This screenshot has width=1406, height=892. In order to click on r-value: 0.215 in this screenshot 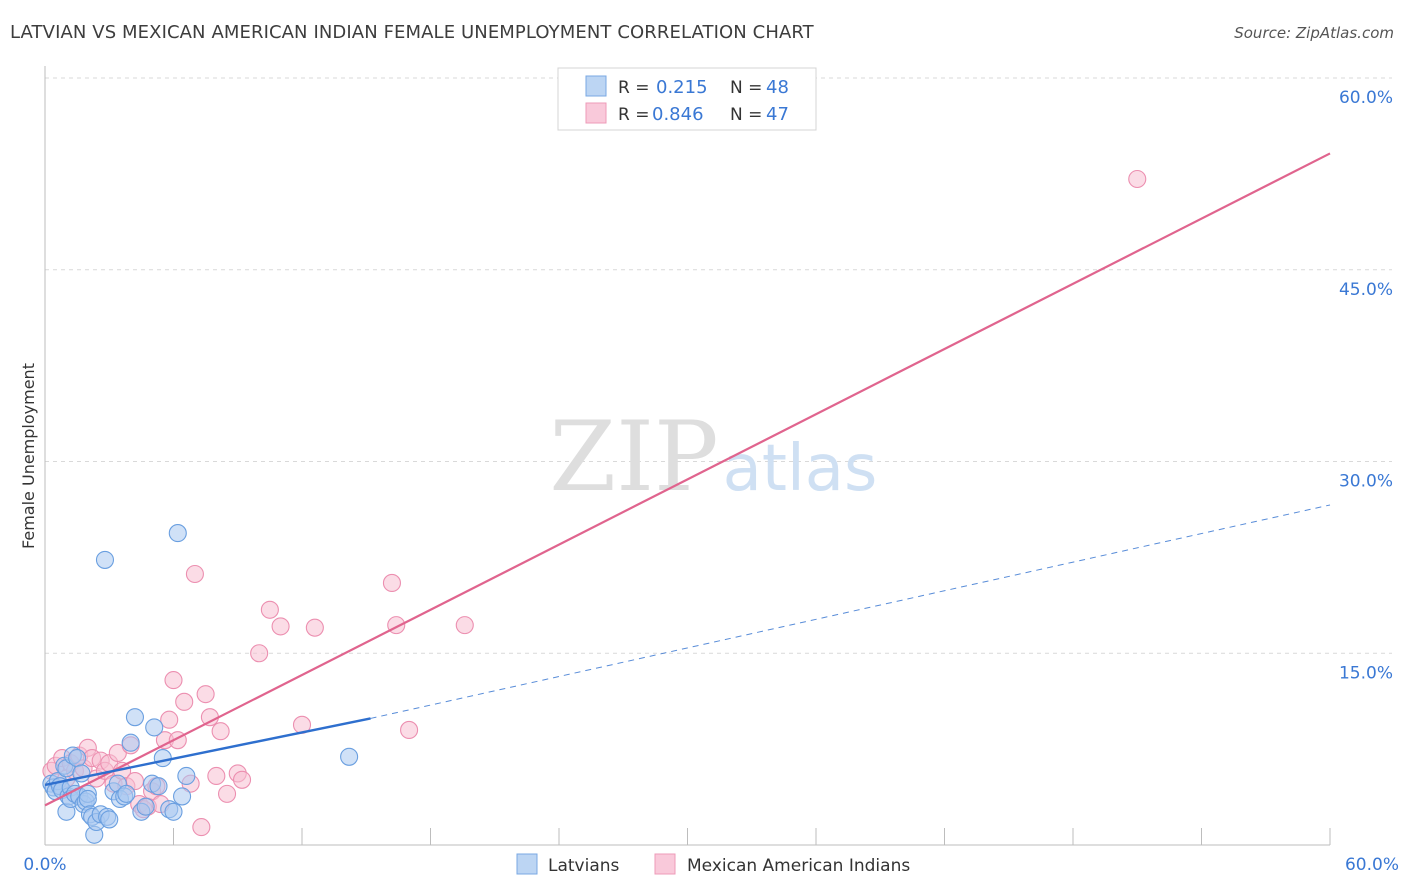, I will do `click(682, 87)`.